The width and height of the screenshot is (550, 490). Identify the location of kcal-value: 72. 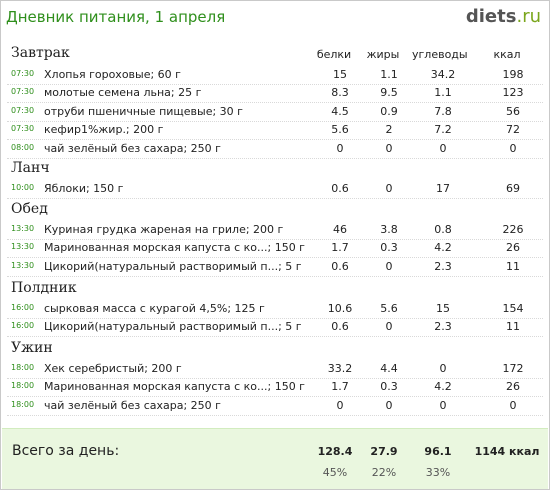
(513, 130).